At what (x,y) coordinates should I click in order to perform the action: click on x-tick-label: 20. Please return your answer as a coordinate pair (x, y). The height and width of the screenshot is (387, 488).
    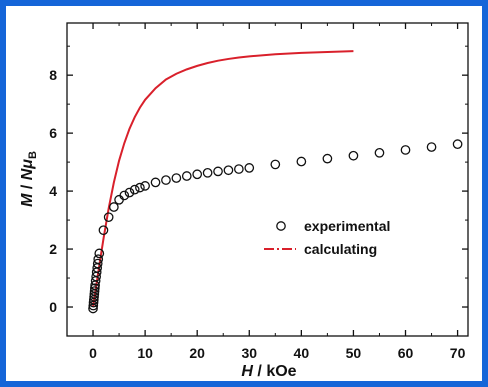
    Looking at the image, I should click on (197, 353).